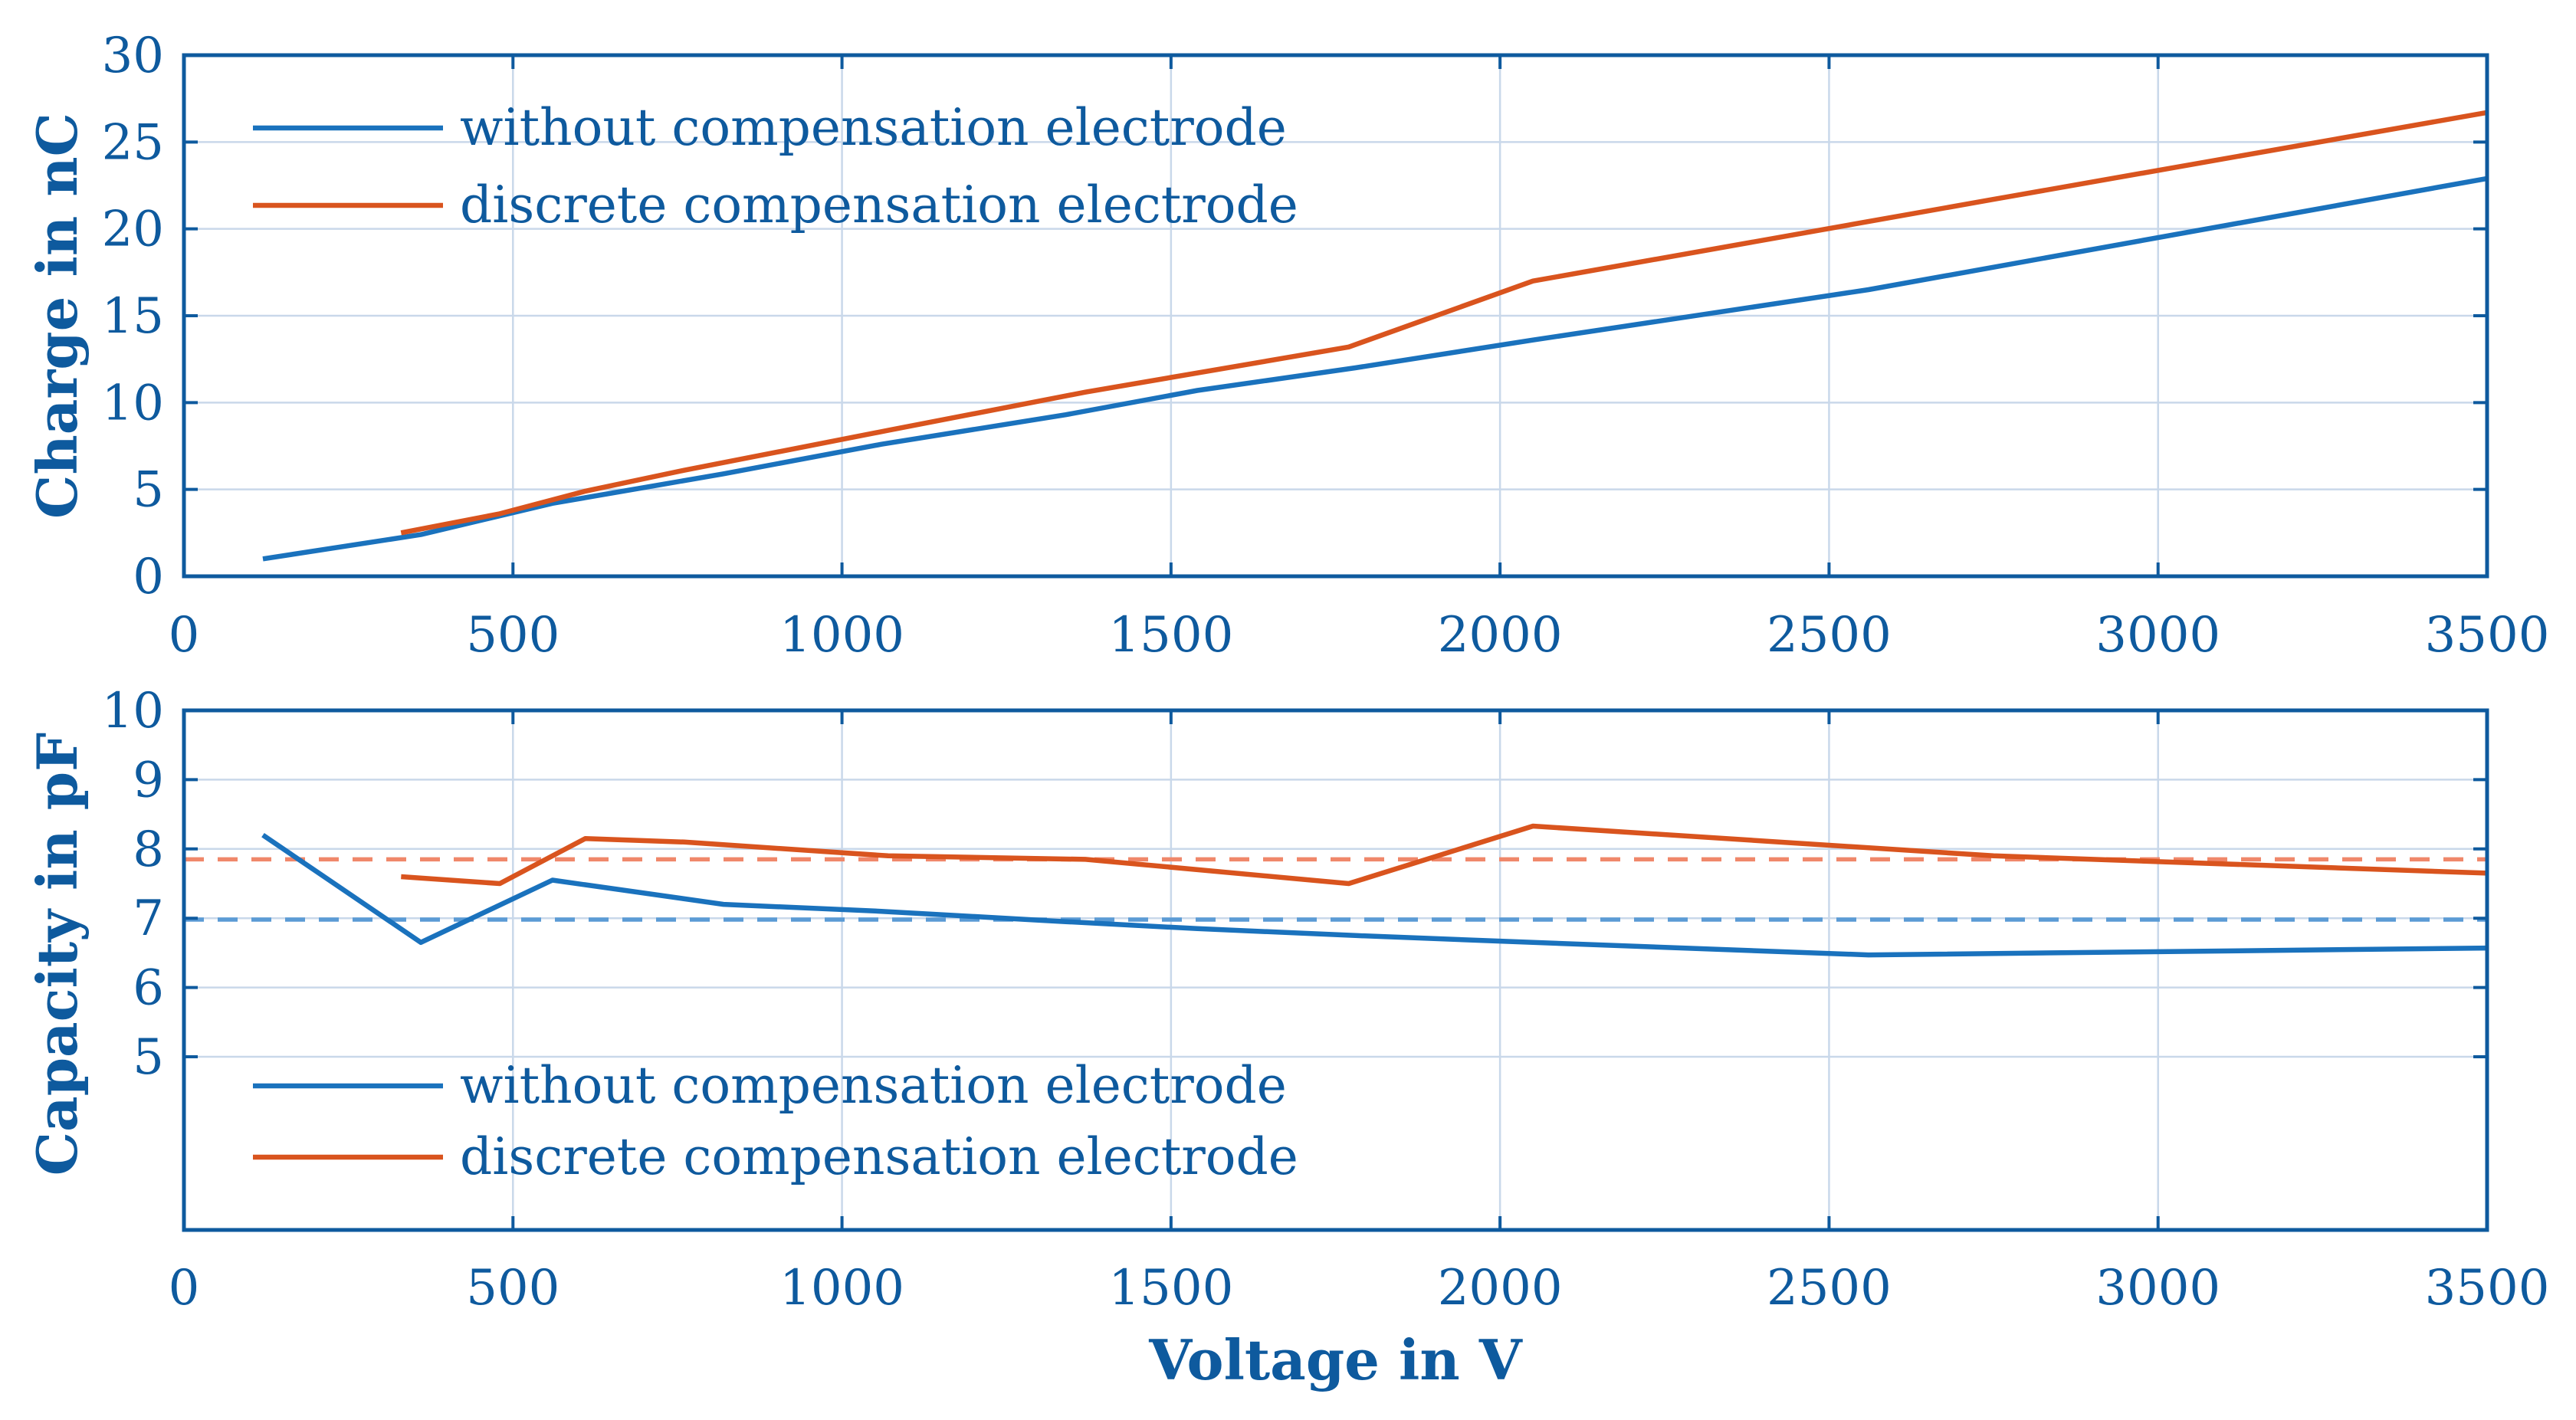  Describe the element at coordinates (133, 230) in the screenshot. I see `y-tick-label: 20` at that location.